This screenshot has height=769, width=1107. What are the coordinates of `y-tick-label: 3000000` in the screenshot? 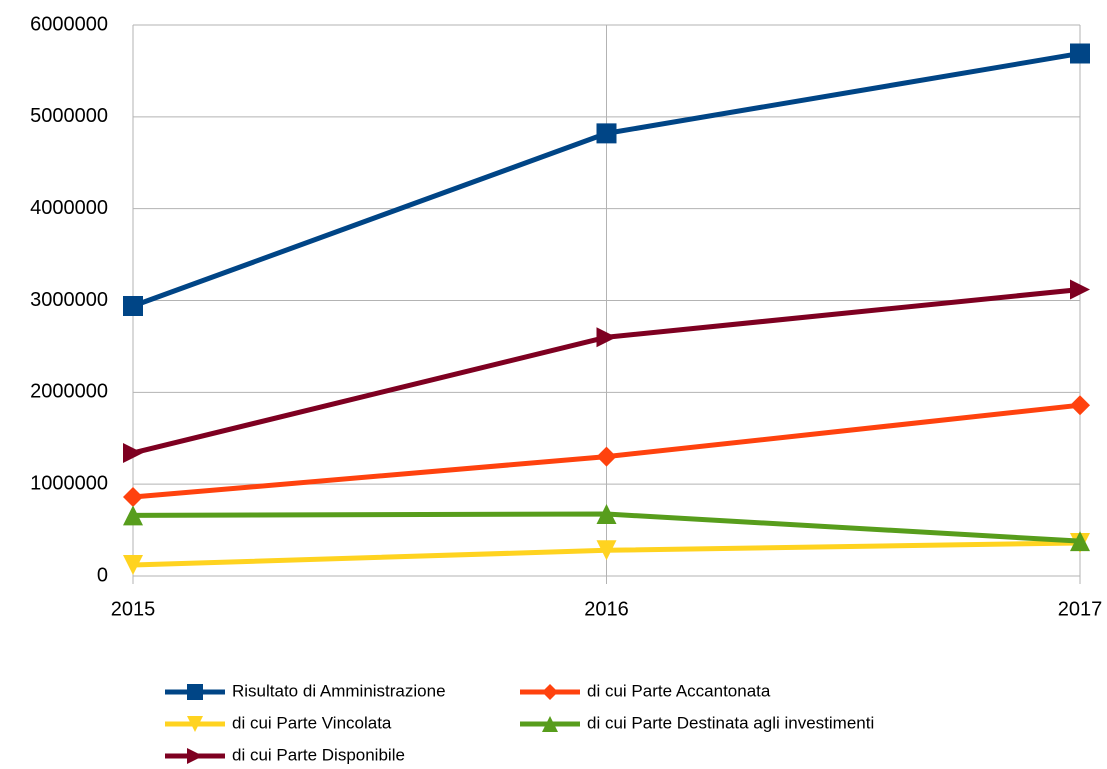 It's located at (69, 300).